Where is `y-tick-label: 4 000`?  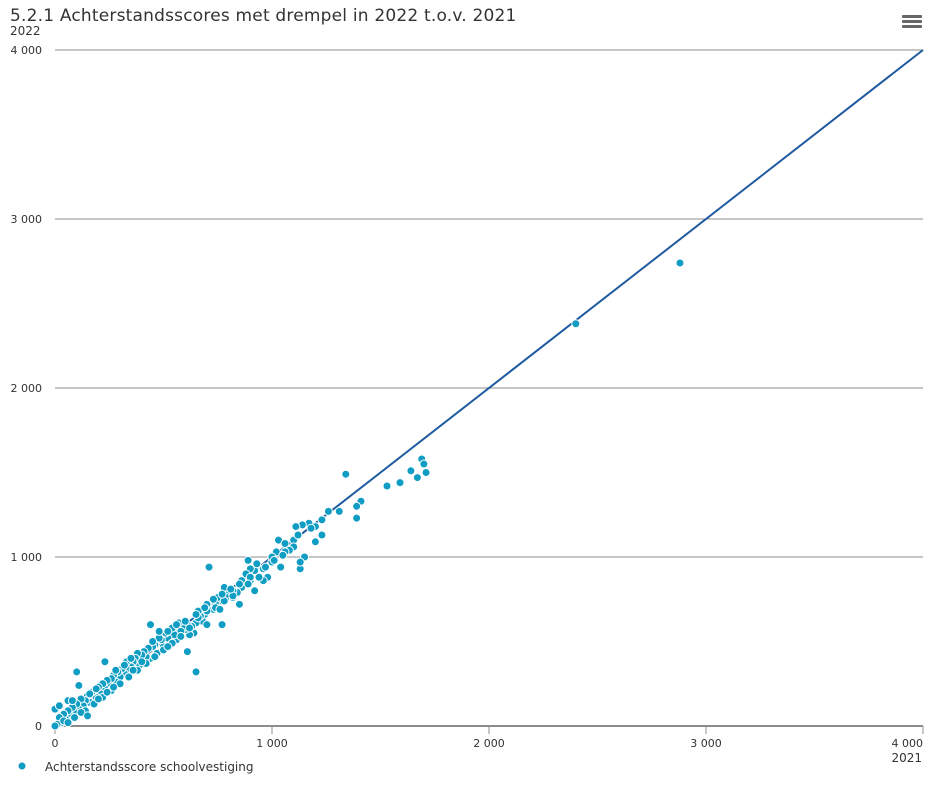
y-tick-label: 4 000 is located at coordinates (27, 50).